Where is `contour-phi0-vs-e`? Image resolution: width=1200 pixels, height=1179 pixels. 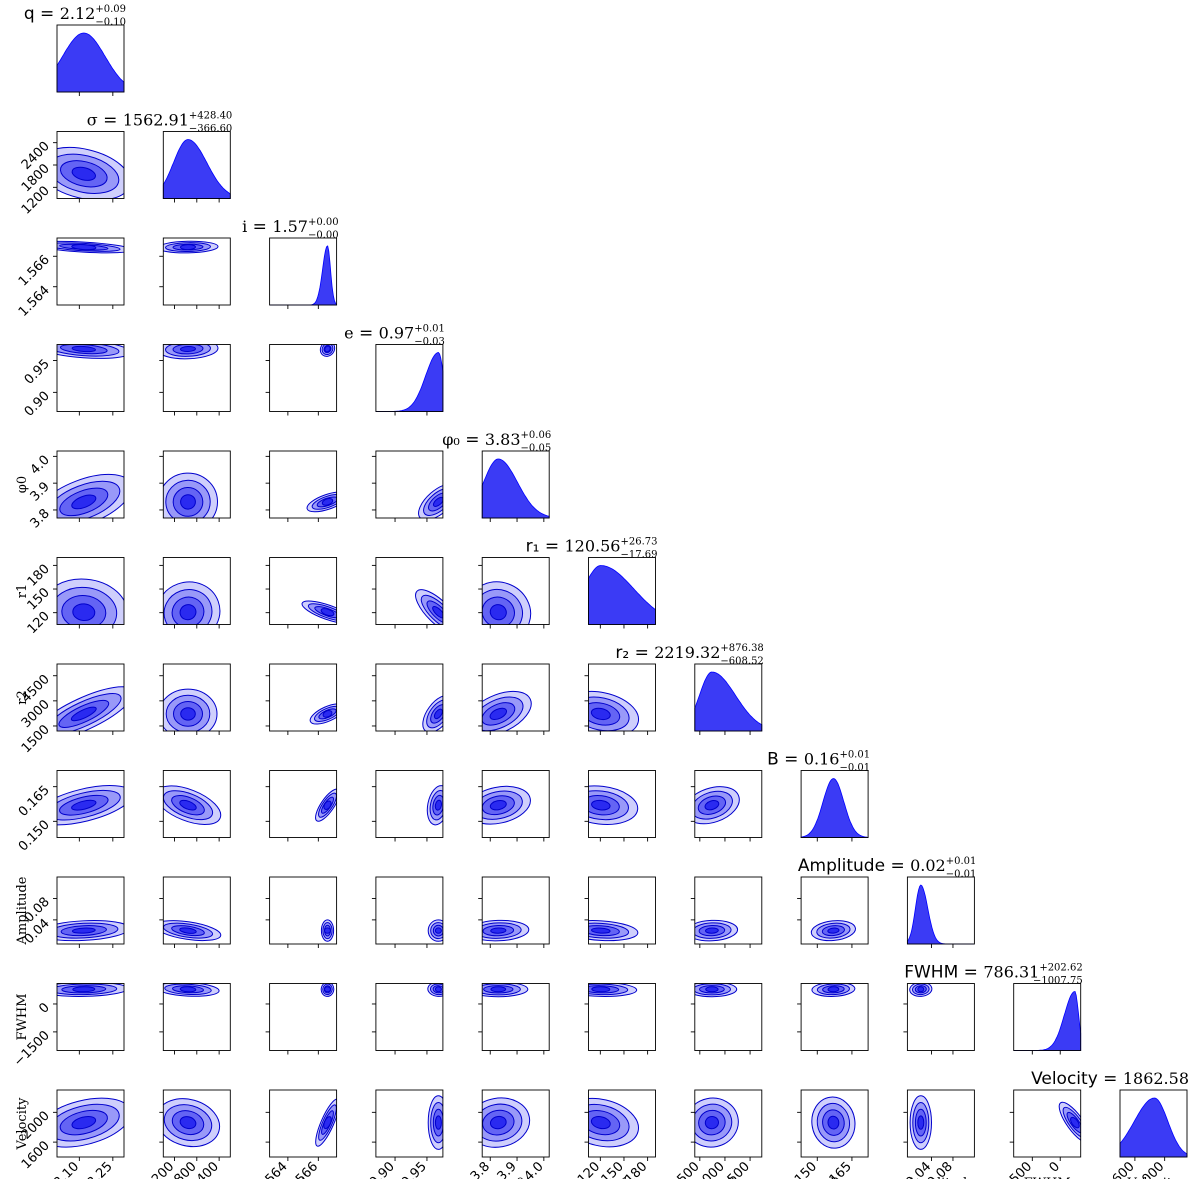 contour-phi0-vs-e is located at coordinates (409, 484).